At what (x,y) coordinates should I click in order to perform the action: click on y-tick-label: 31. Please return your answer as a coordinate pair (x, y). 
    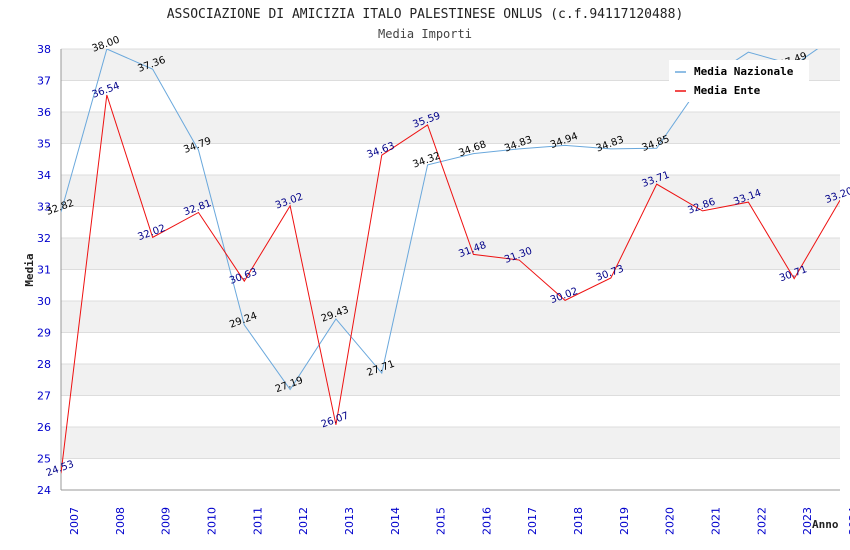
    Looking at the image, I should click on (44, 270).